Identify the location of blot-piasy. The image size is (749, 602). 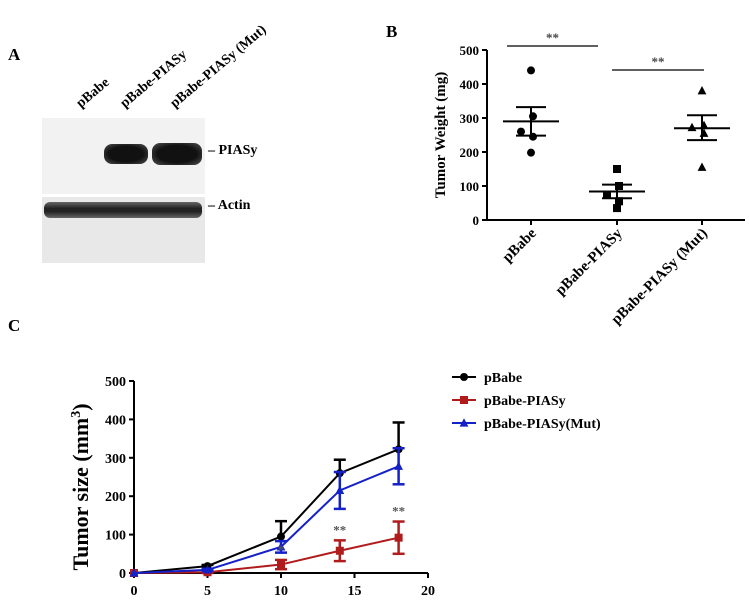
(123, 156).